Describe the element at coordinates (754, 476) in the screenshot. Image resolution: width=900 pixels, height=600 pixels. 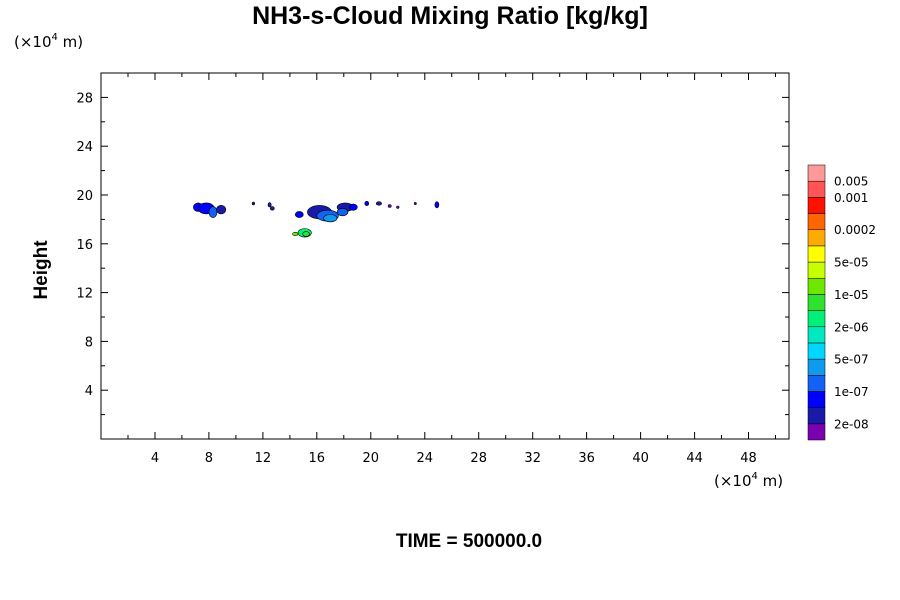
I see `x-unit-exponent: 4` at that location.